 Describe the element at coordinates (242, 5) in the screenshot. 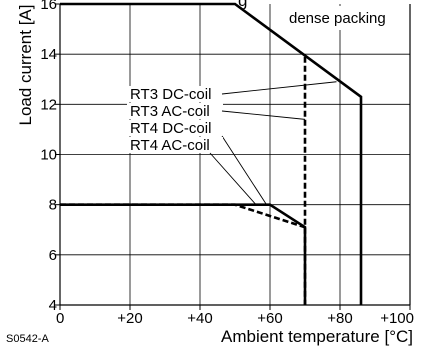

I see `partial-title: g` at that location.